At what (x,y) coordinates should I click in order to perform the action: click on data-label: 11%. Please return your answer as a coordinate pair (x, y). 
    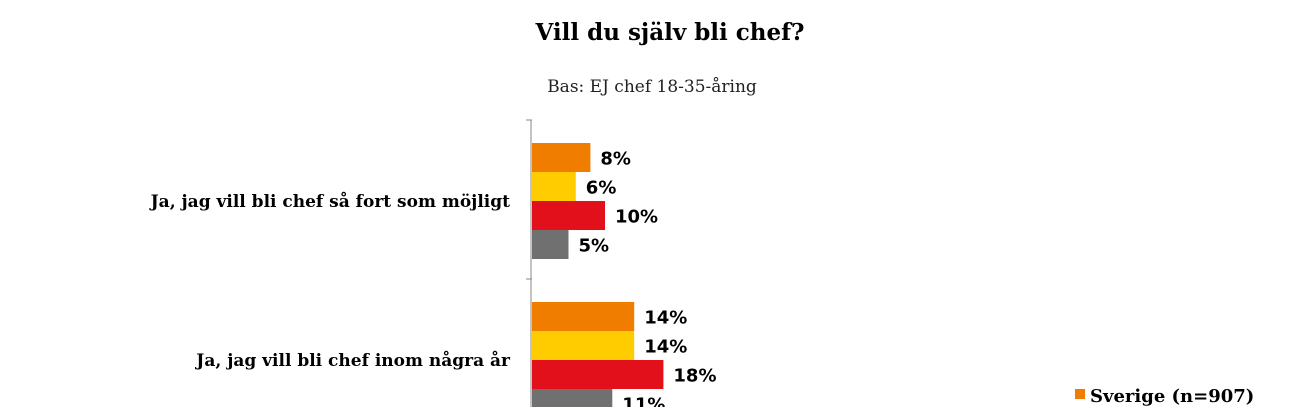
    Looking at the image, I should click on (643, 401).